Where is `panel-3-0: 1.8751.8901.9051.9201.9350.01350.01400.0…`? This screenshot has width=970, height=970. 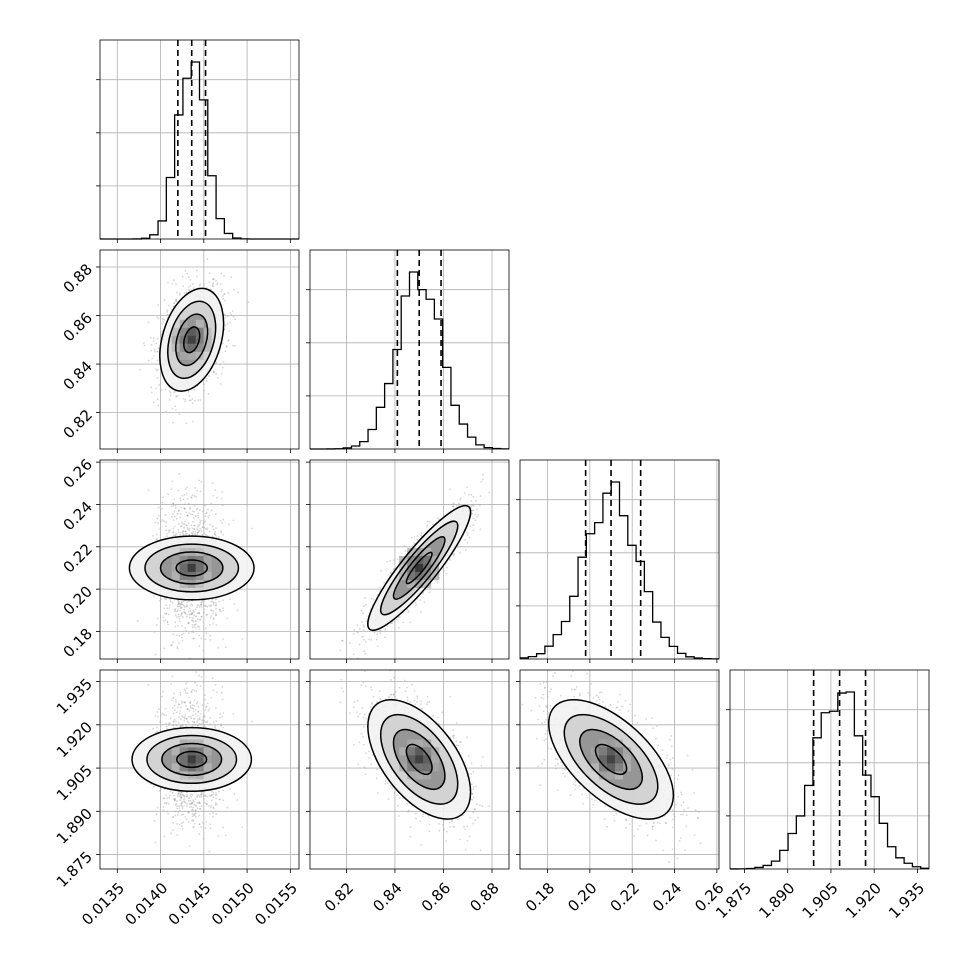 panel-3-0: 1.8751.8901.9051.9201.9350.01350.01400.0… is located at coordinates (177, 799).